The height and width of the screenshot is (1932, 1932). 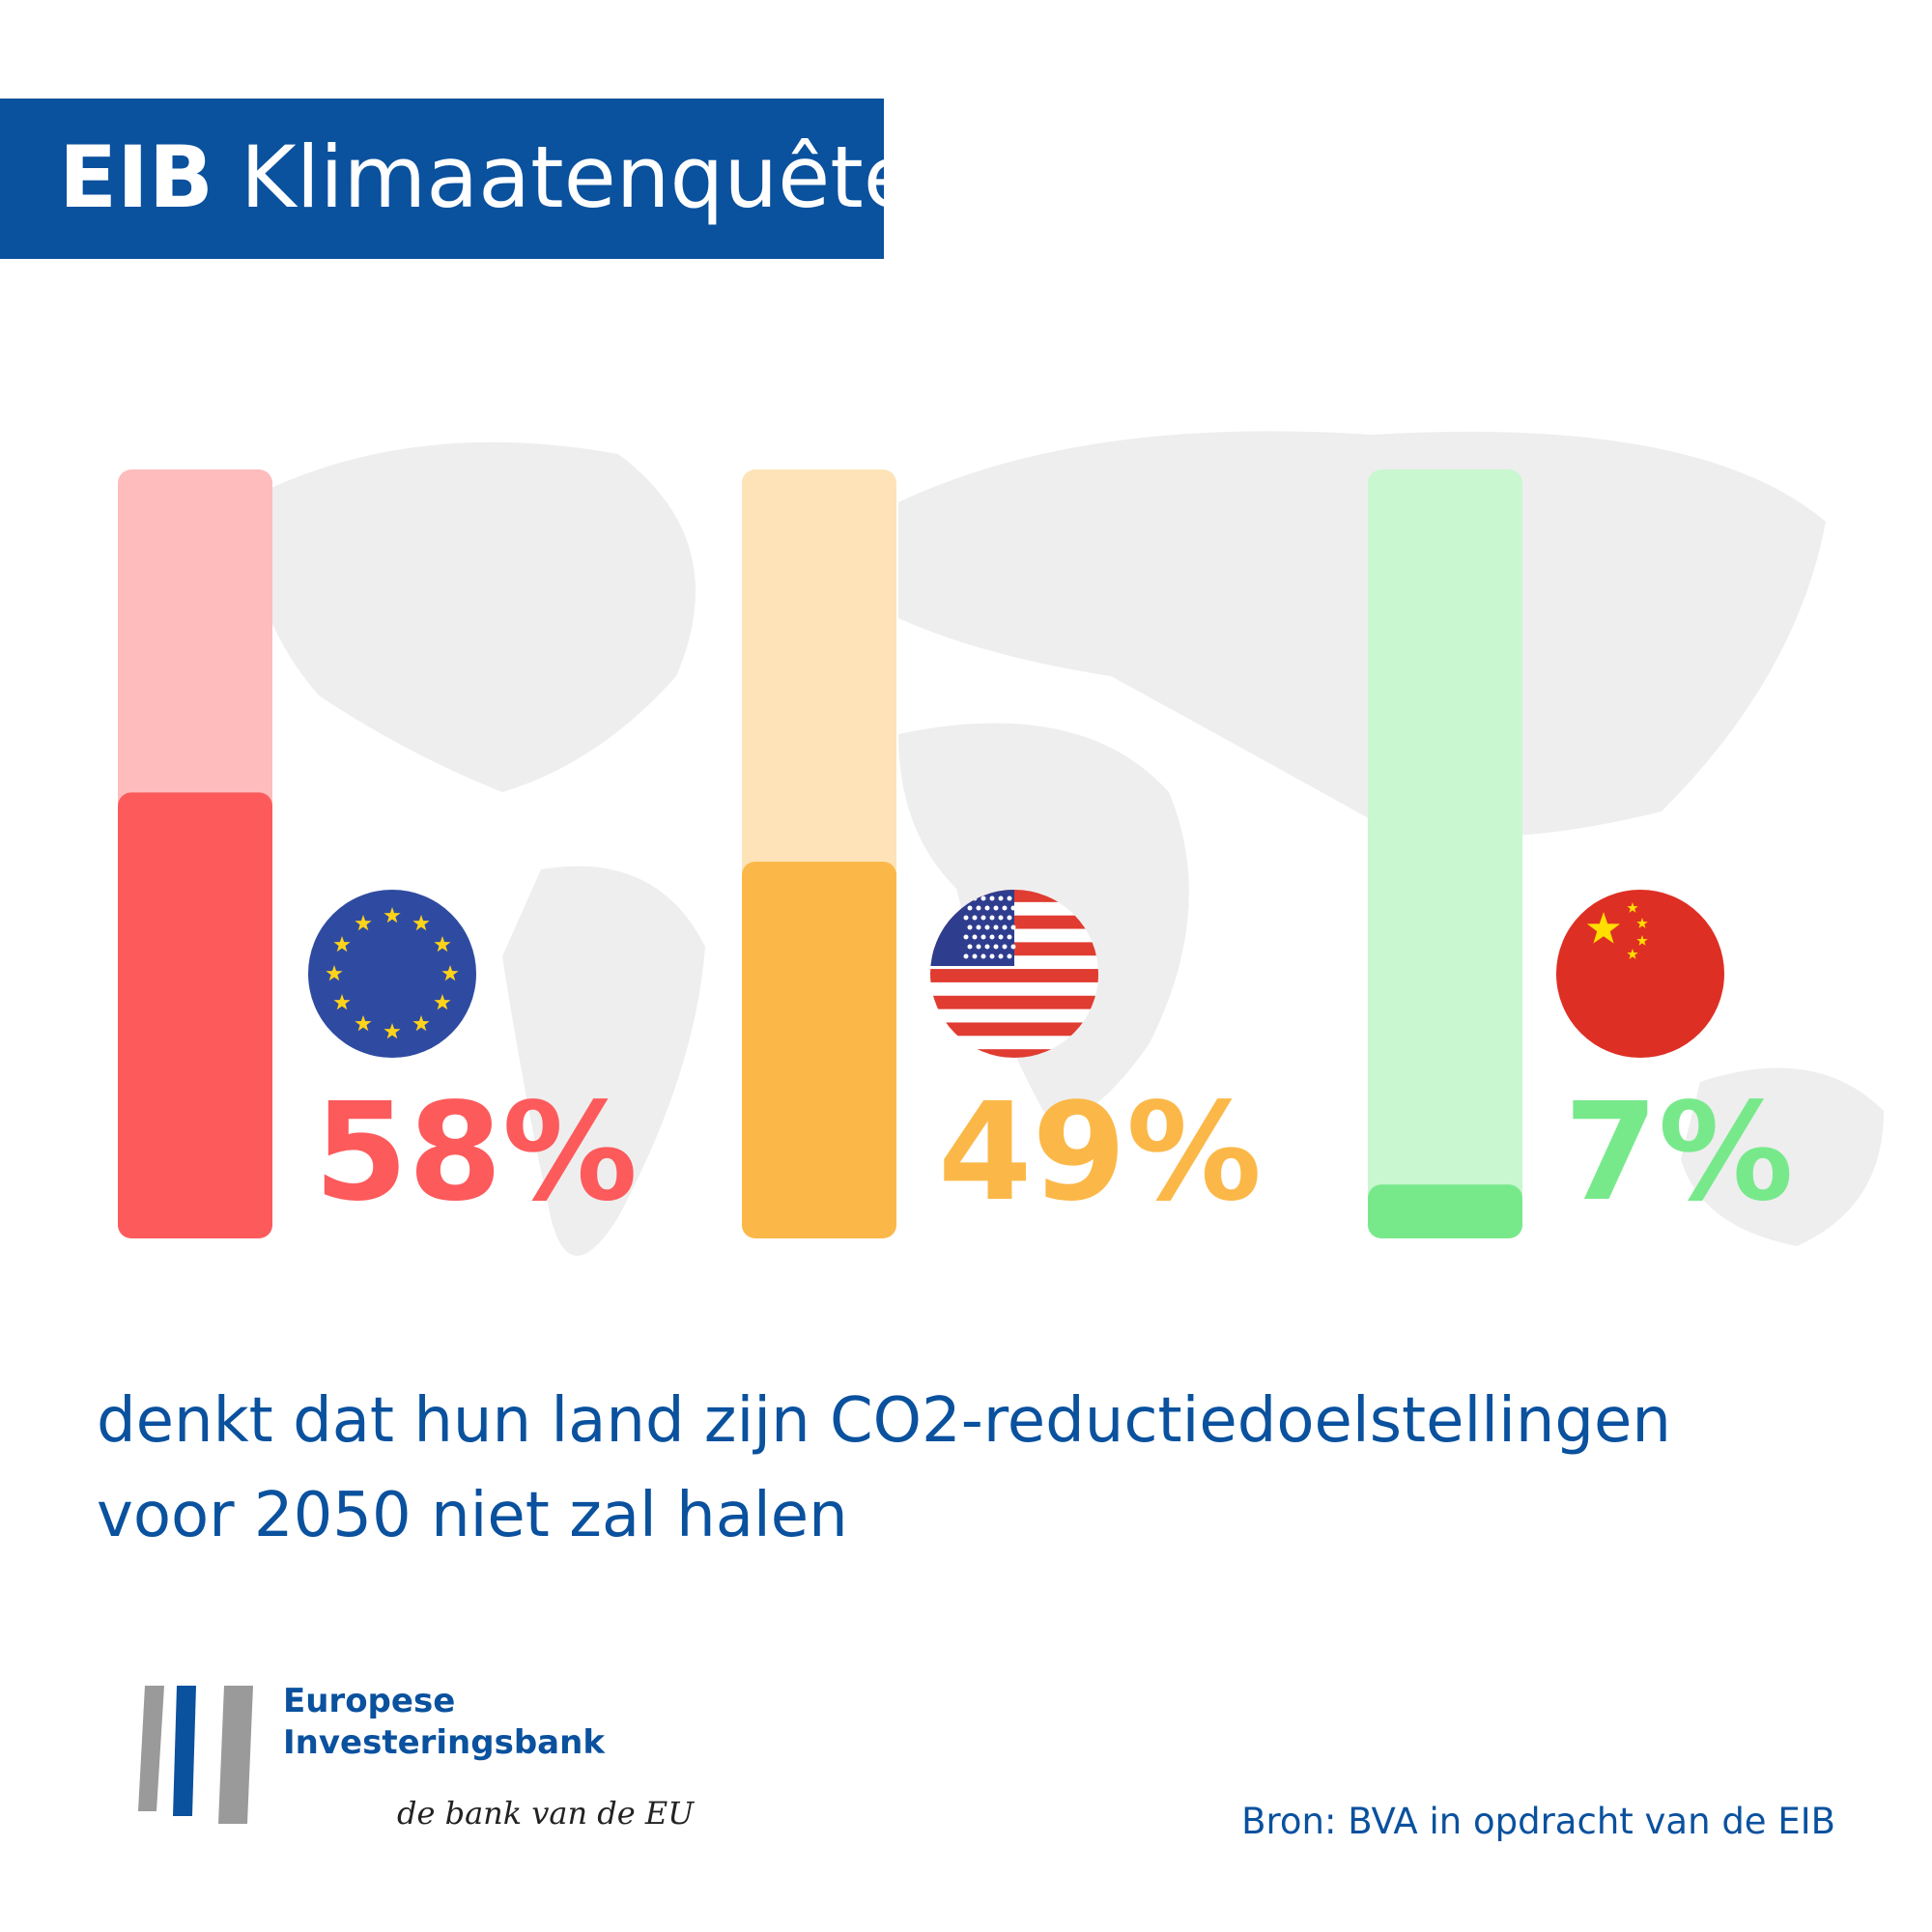 What do you see at coordinates (1679, 1153) in the screenshot?
I see `value-label: 7%` at bounding box center [1679, 1153].